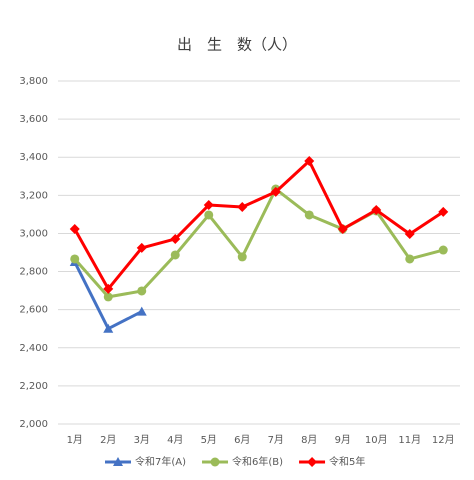 The height and width of the screenshot is (480, 474). Describe the element at coordinates (376, 440) in the screenshot. I see `x-tick-label: 10月` at that location.